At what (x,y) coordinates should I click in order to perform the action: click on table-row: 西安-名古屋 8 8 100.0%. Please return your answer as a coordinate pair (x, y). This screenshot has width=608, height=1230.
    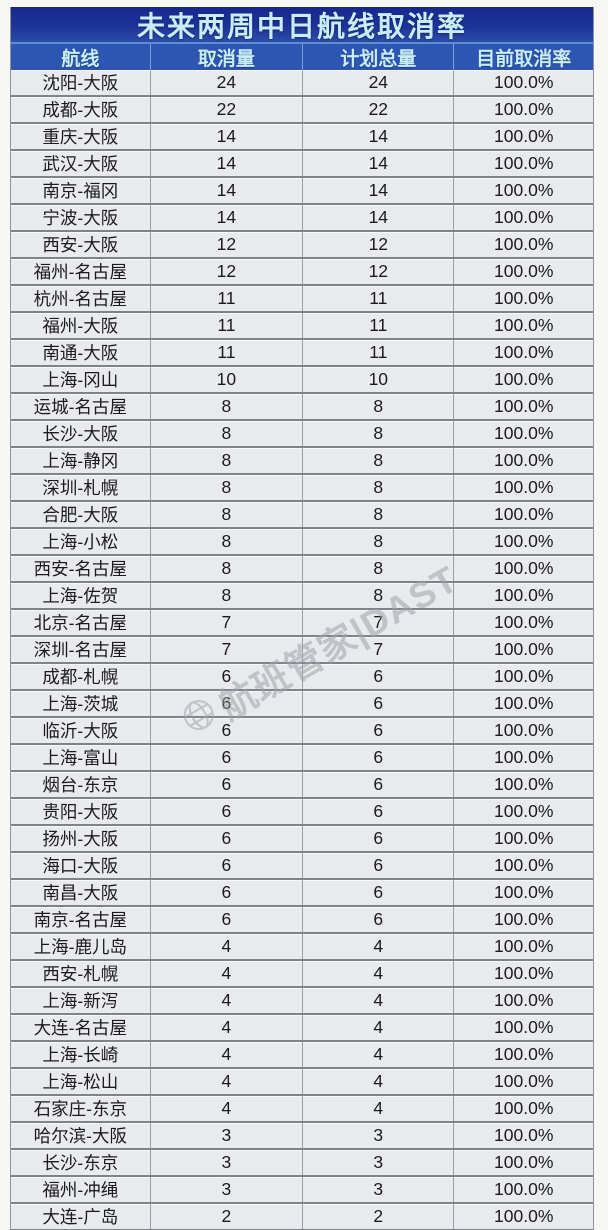
    Looking at the image, I should click on (302, 569).